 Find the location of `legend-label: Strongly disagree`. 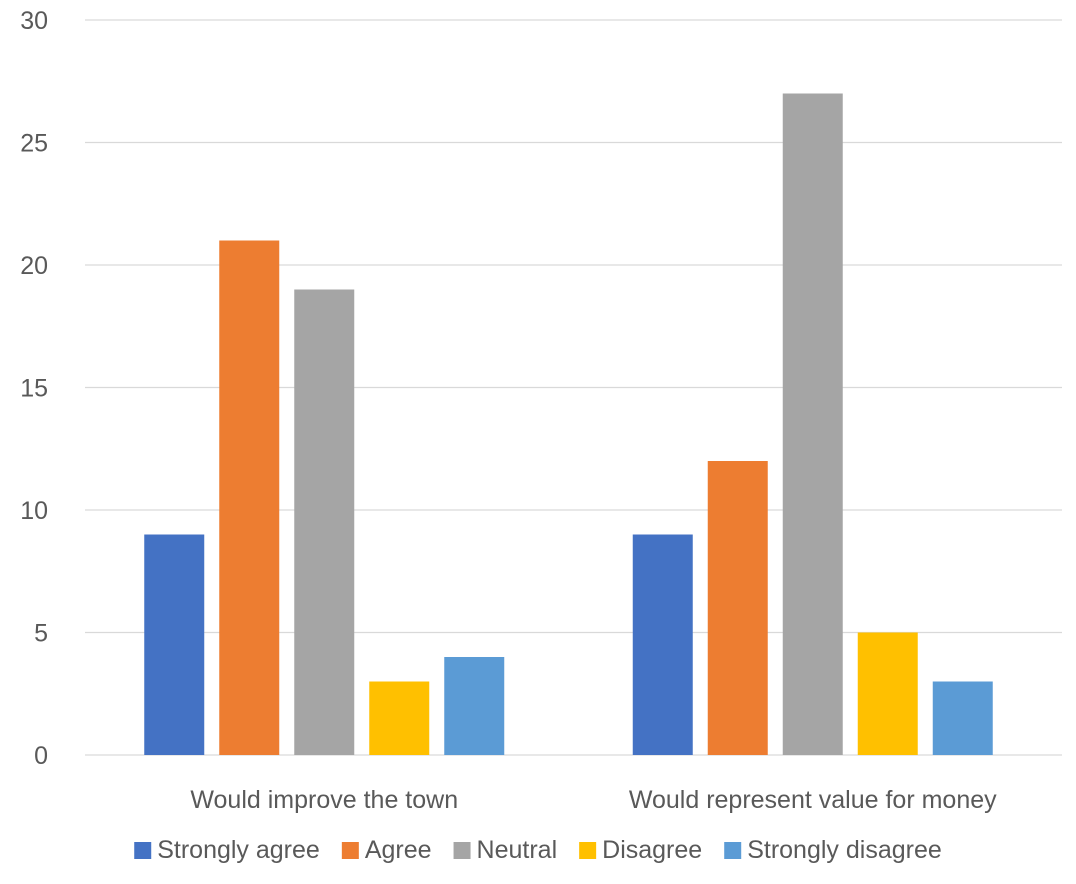

legend-label: Strongly disagree is located at coordinates (844, 850).